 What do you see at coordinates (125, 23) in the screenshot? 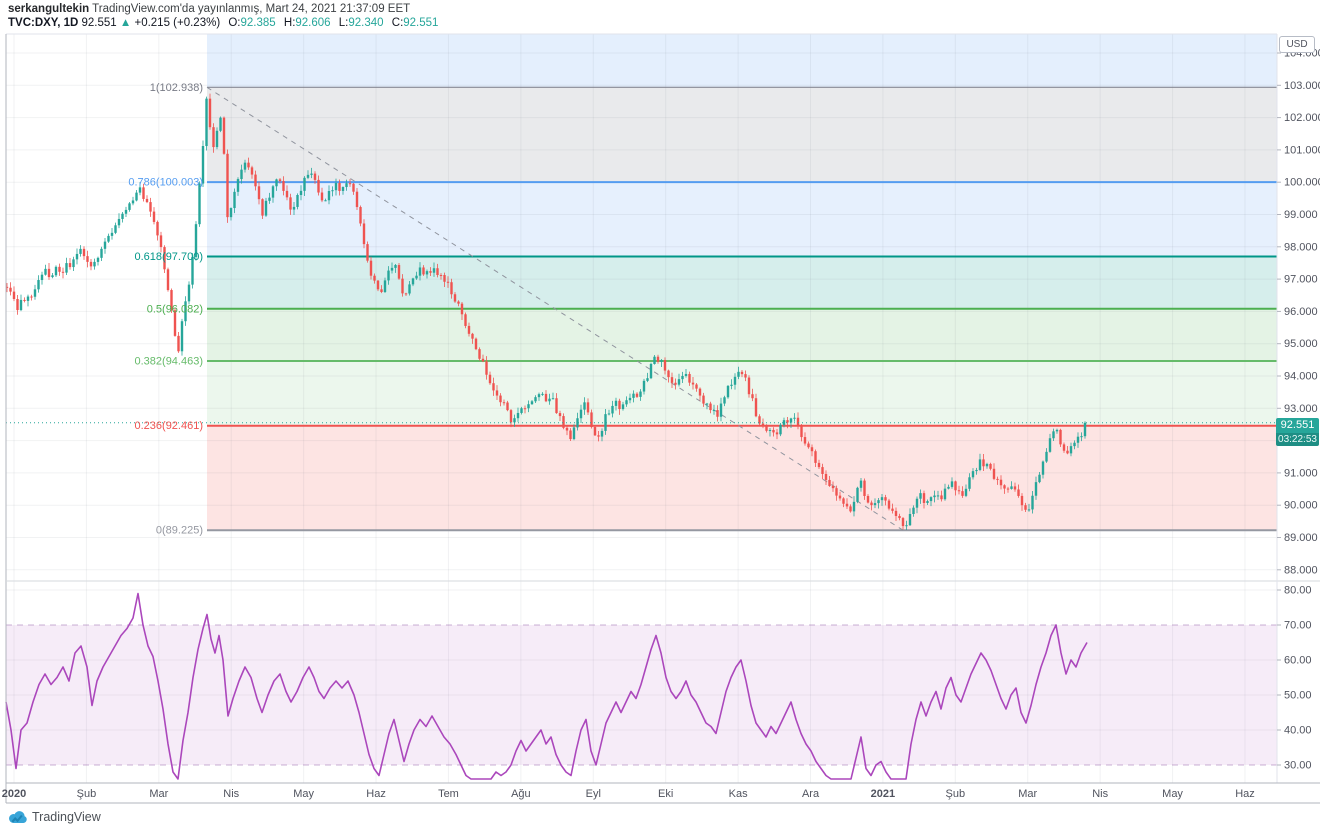
I see `change-up-arrow-icon: ▲` at bounding box center [125, 23].